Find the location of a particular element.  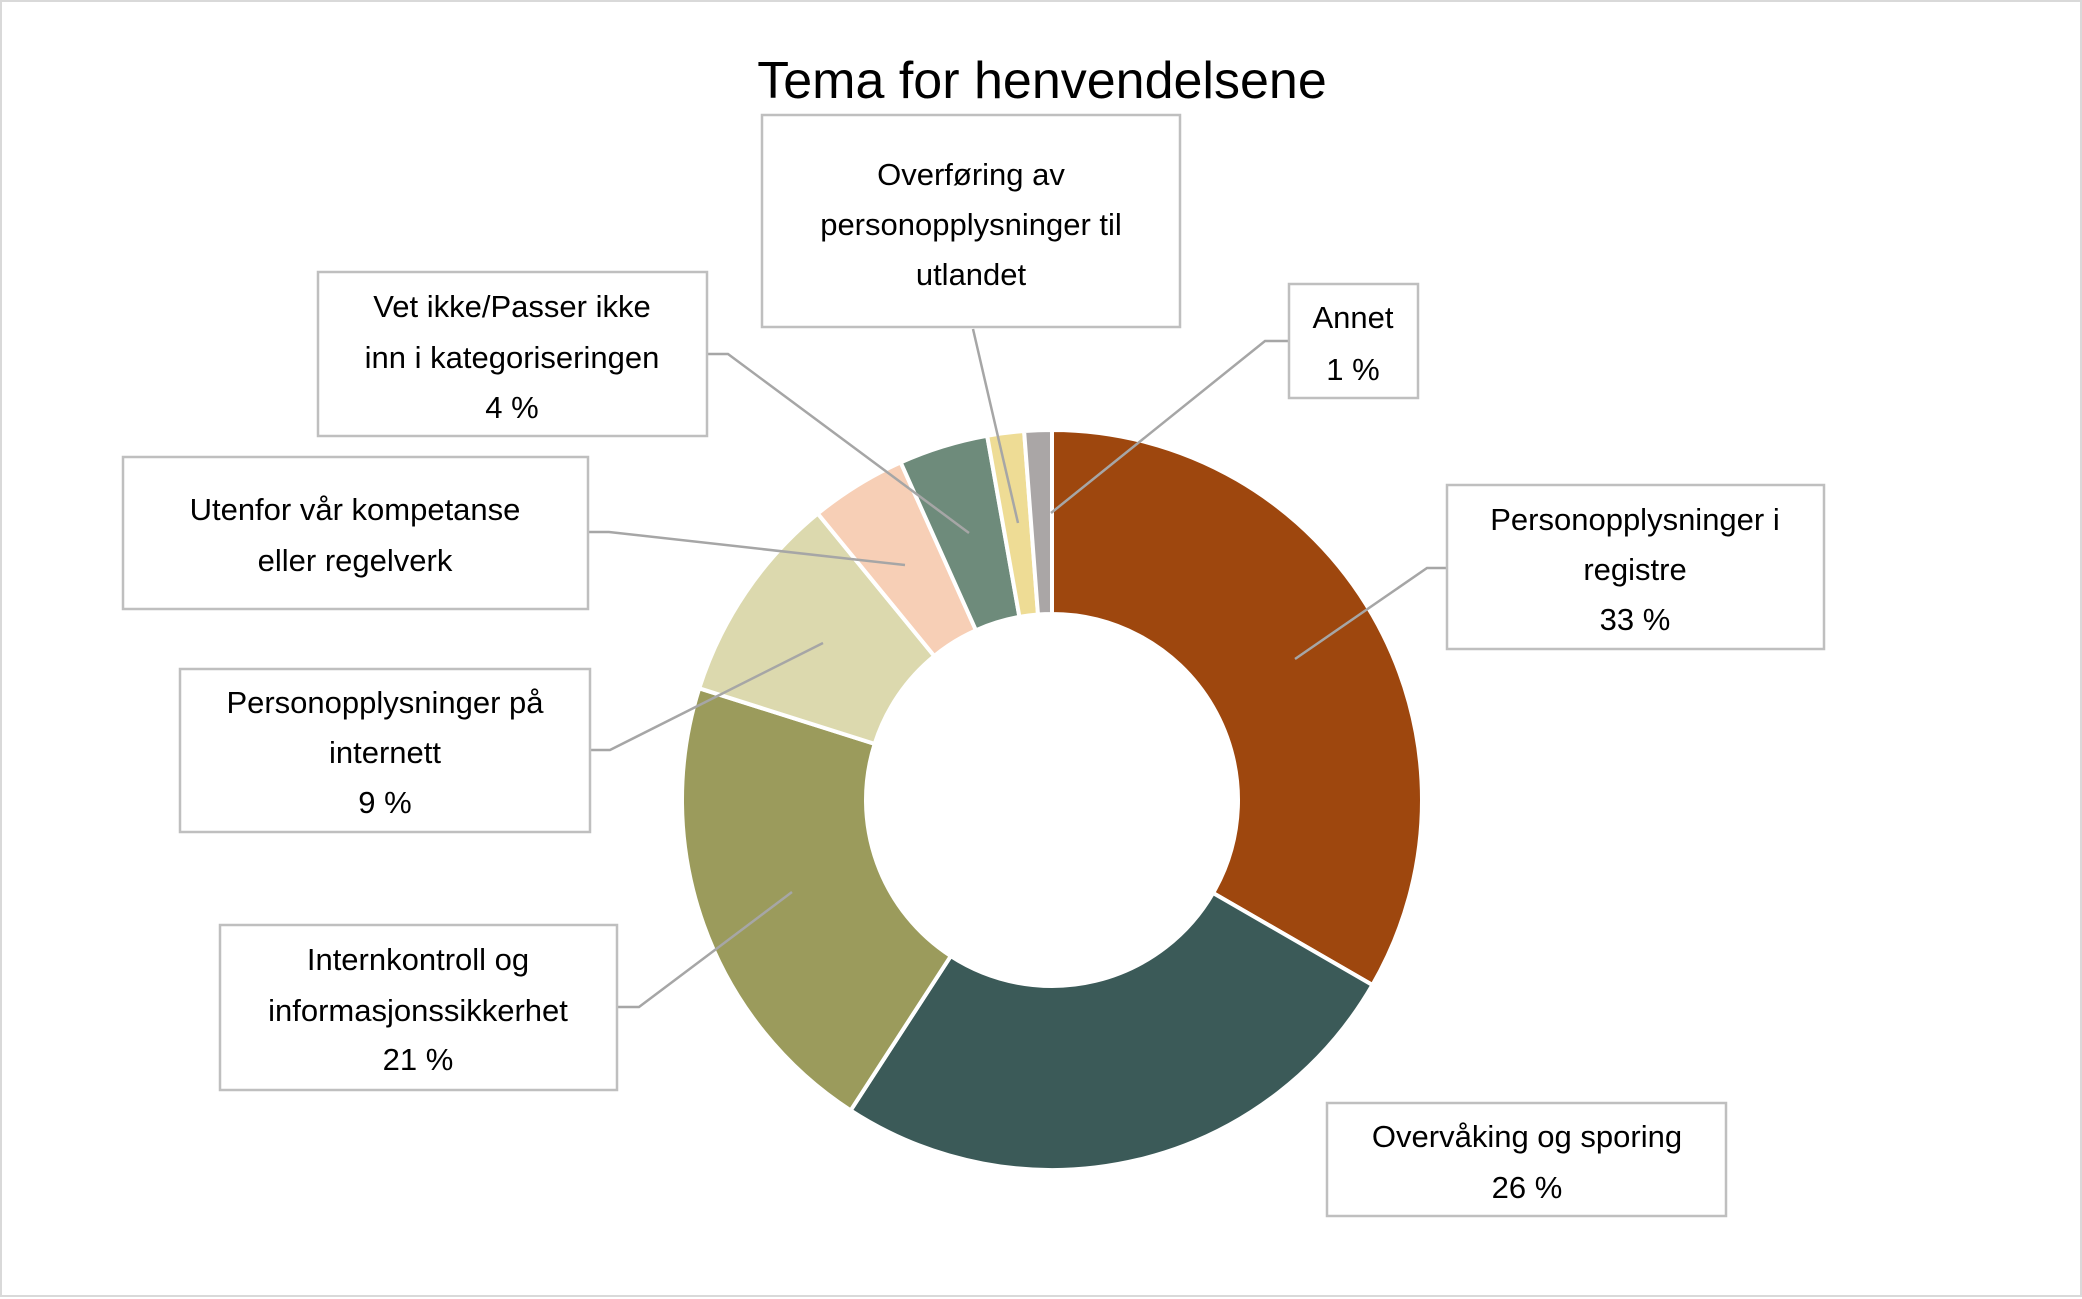

data-label-annet: Annet 1 % is located at coordinates (1353, 341).